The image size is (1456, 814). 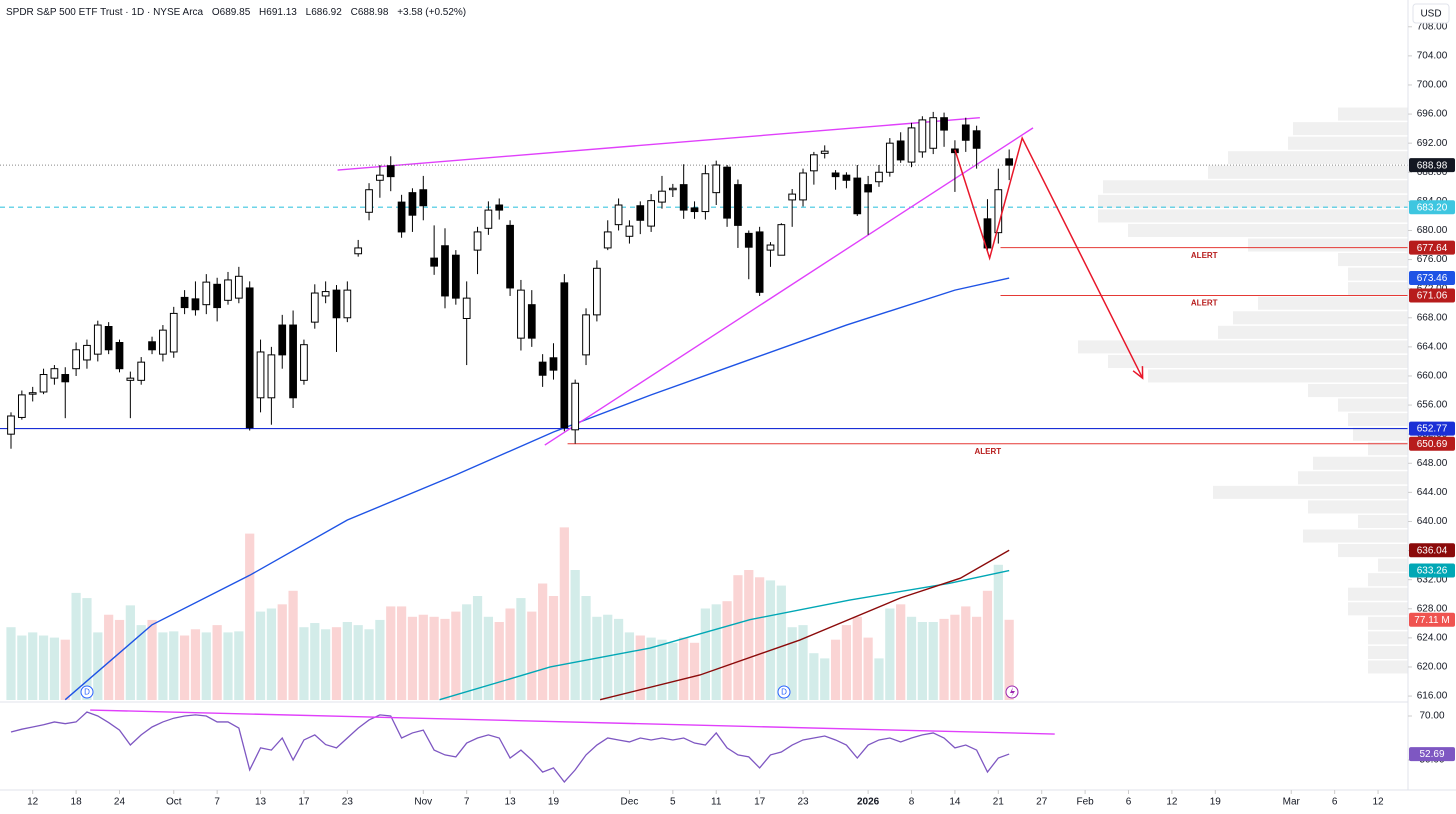 I want to click on x-tick-label: Oct, so click(x=174, y=802).